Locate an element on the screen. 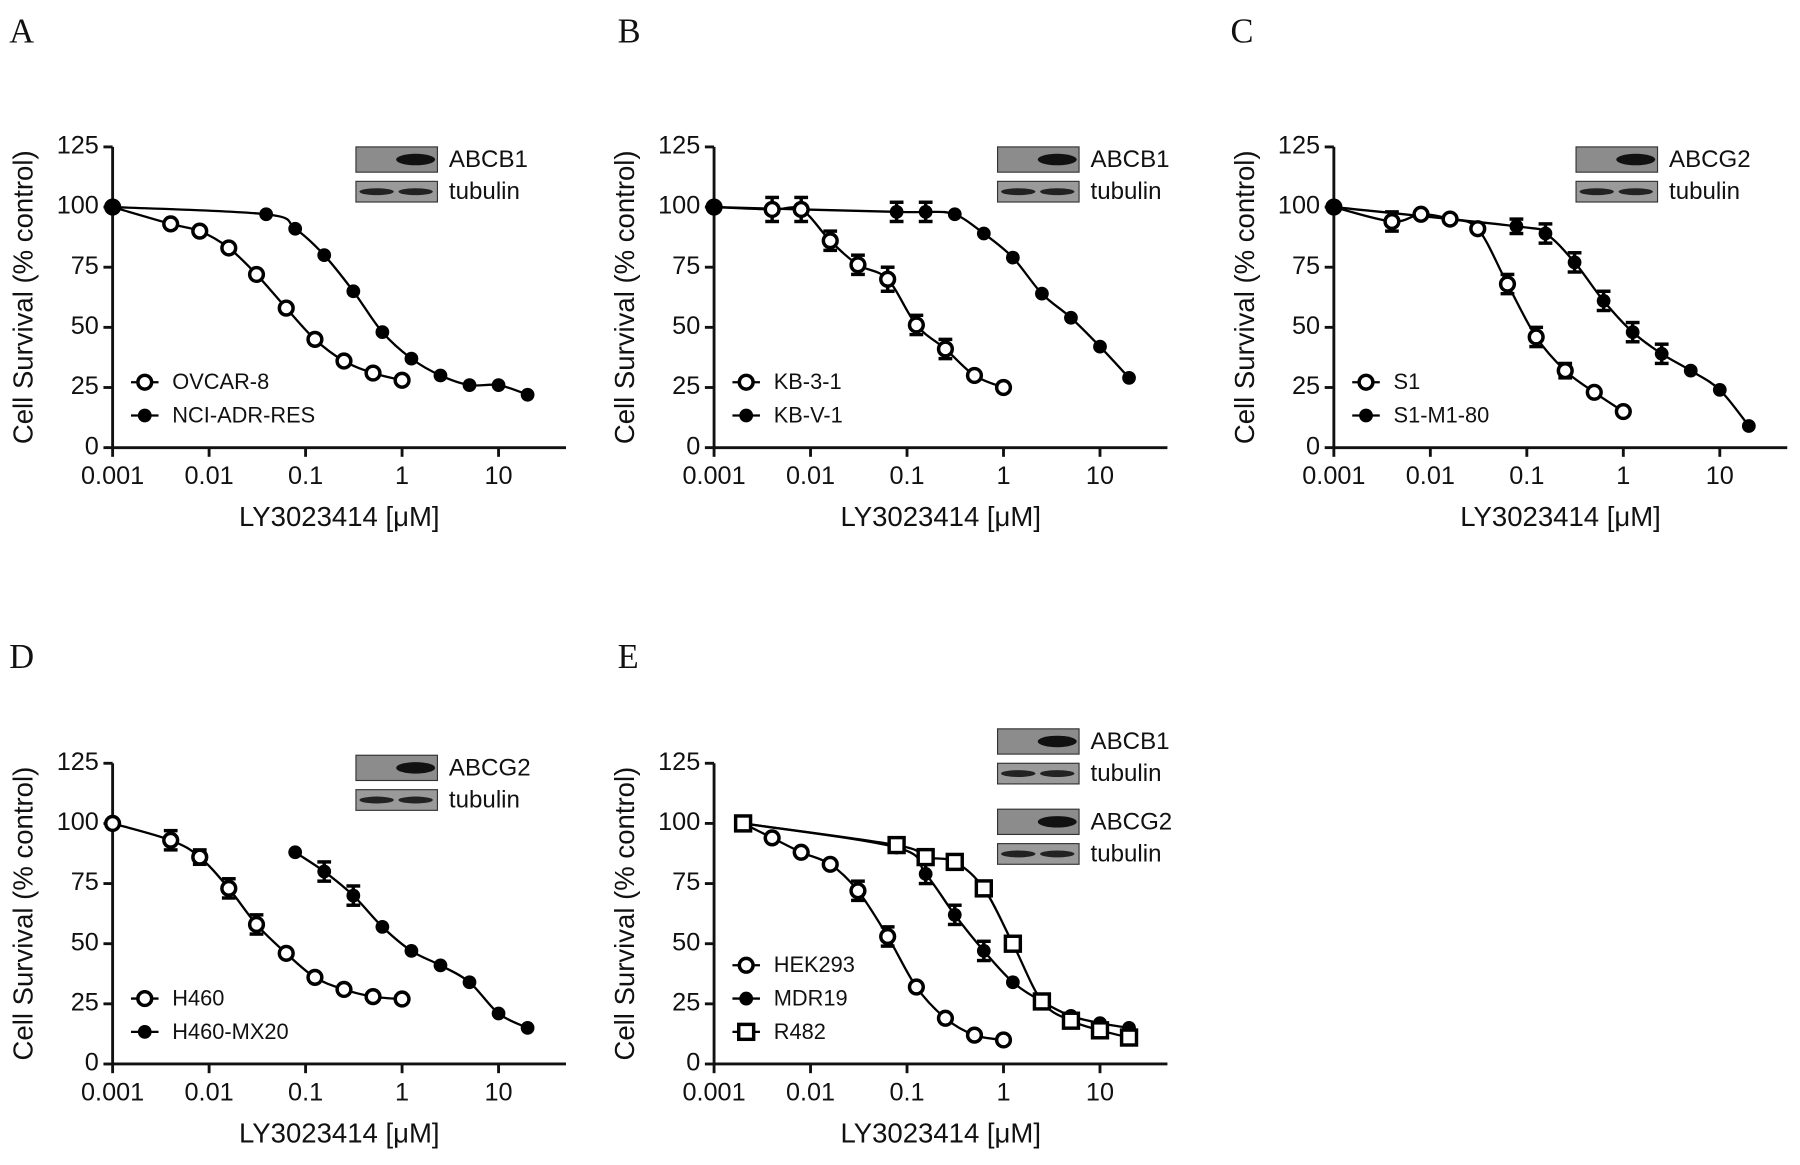 Image resolution: width=1800 pixels, height=1165 pixels. y-tick-label: 25 is located at coordinates (85, 386).